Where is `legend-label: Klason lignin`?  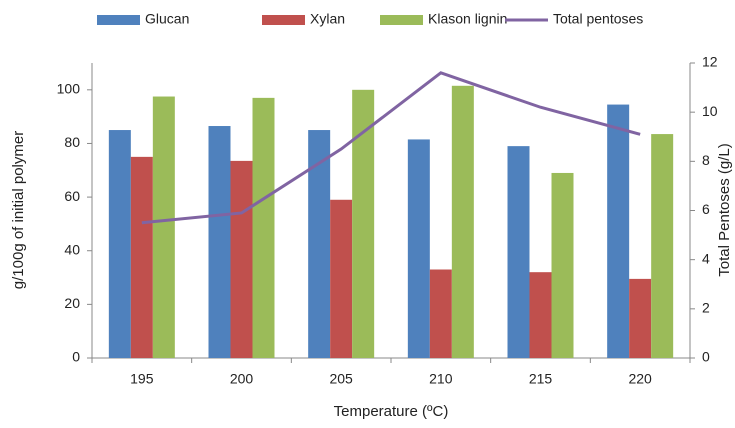
legend-label: Klason lignin is located at coordinates (467, 19).